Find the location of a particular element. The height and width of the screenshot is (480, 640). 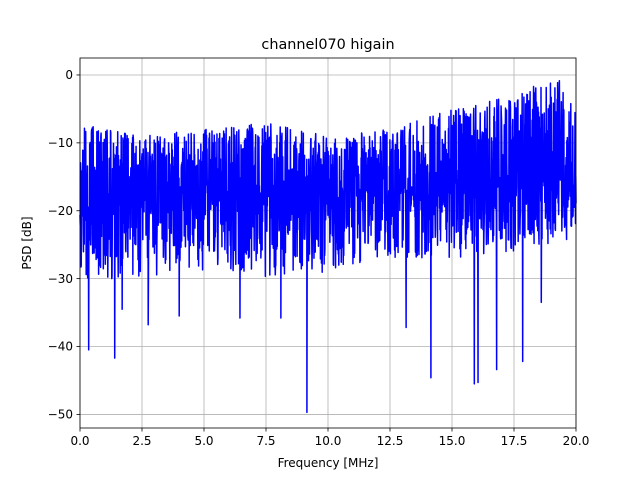

y-tick-label: −40 is located at coordinates (60, 347).